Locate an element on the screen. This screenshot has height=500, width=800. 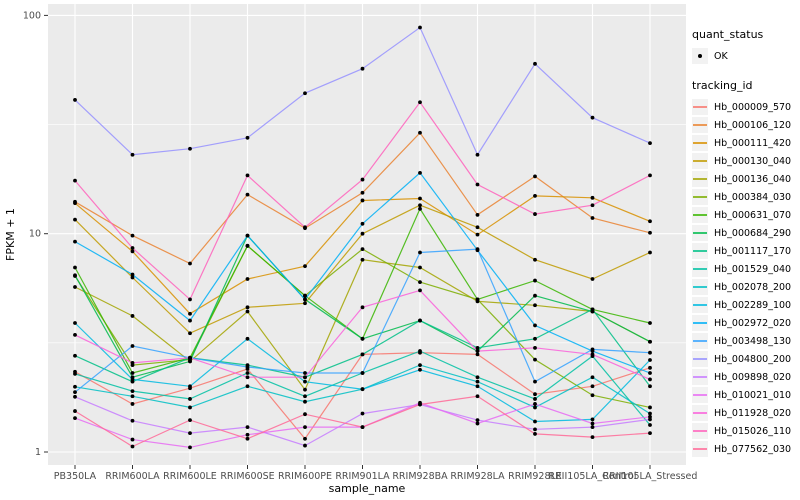
legend-title-tracking-id: tracking_id is located at coordinates (722, 85).